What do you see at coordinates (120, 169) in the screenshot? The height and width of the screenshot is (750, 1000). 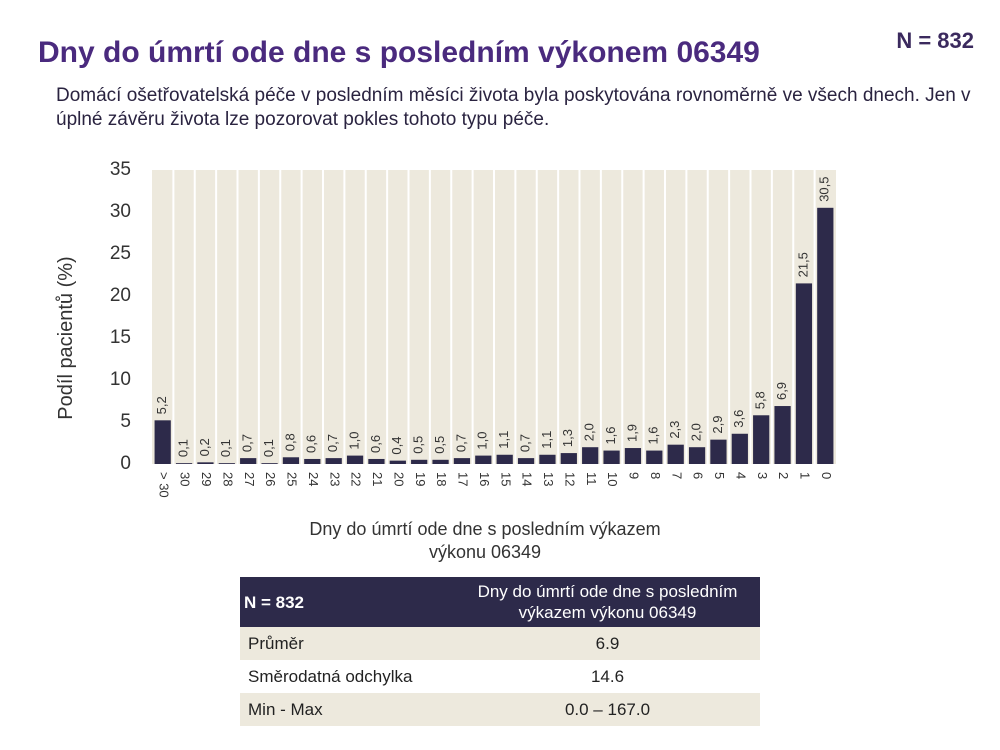 I see `y-tick-label: 35` at bounding box center [120, 169].